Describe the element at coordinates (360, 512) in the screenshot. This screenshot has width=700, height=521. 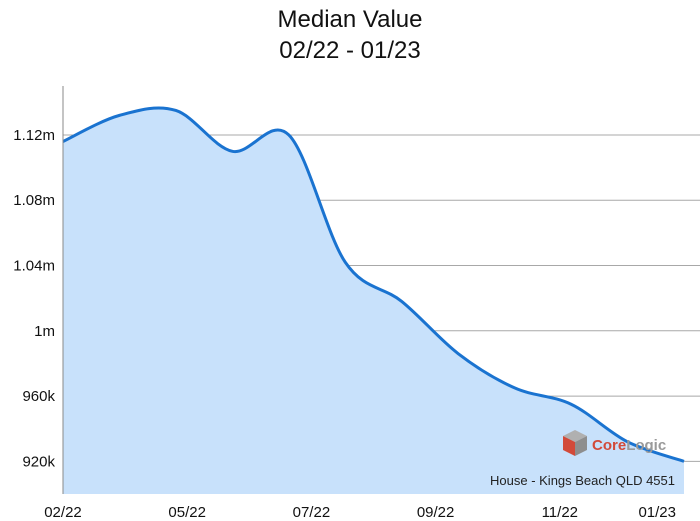
I see `x-tick-labels: 02/22 05/22 07/22 09/22 11/22 01/23` at that location.